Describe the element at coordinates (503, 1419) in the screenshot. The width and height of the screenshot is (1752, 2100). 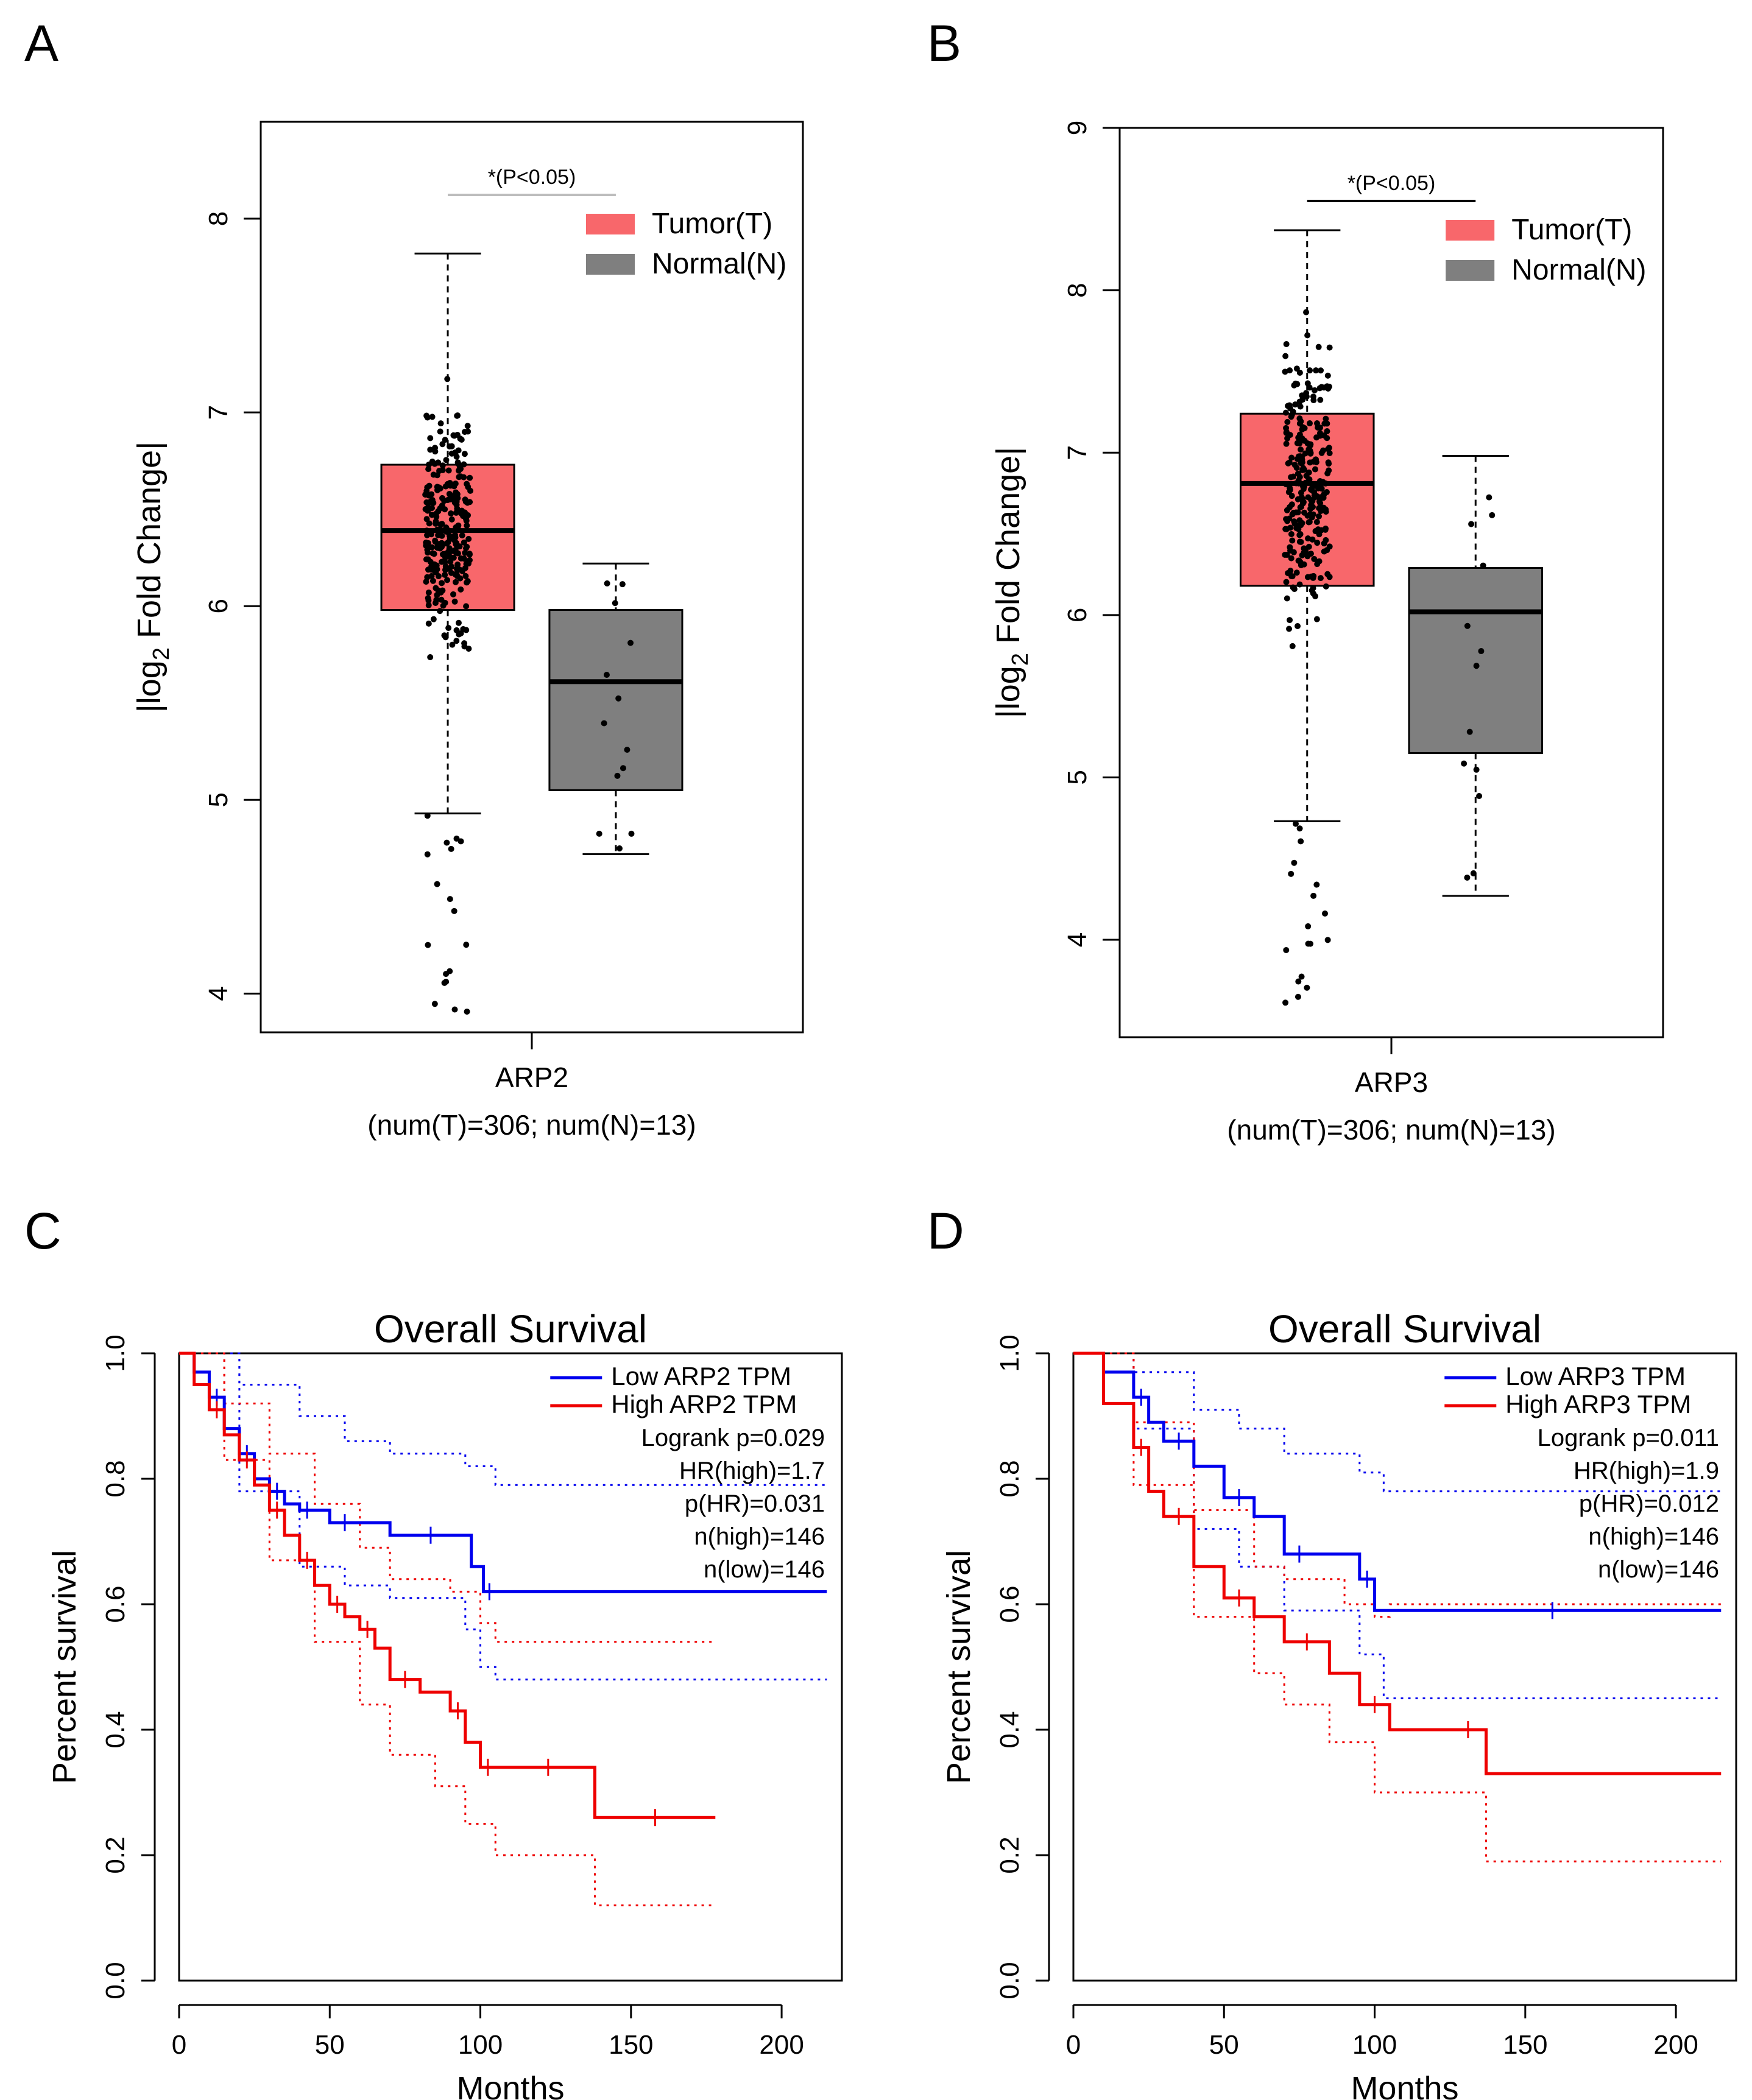
I see `low-ci-upper` at that location.